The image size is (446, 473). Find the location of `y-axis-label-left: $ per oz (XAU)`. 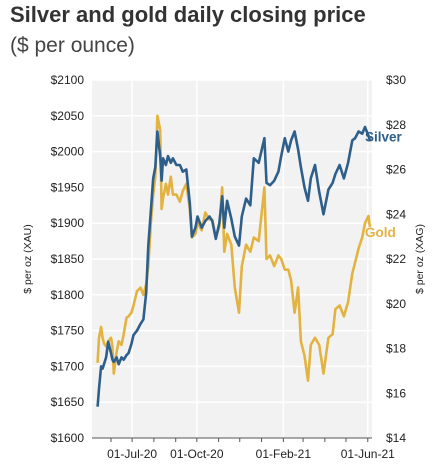

y-axis-label-left: $ per oz (XAU) is located at coordinates (28, 258).